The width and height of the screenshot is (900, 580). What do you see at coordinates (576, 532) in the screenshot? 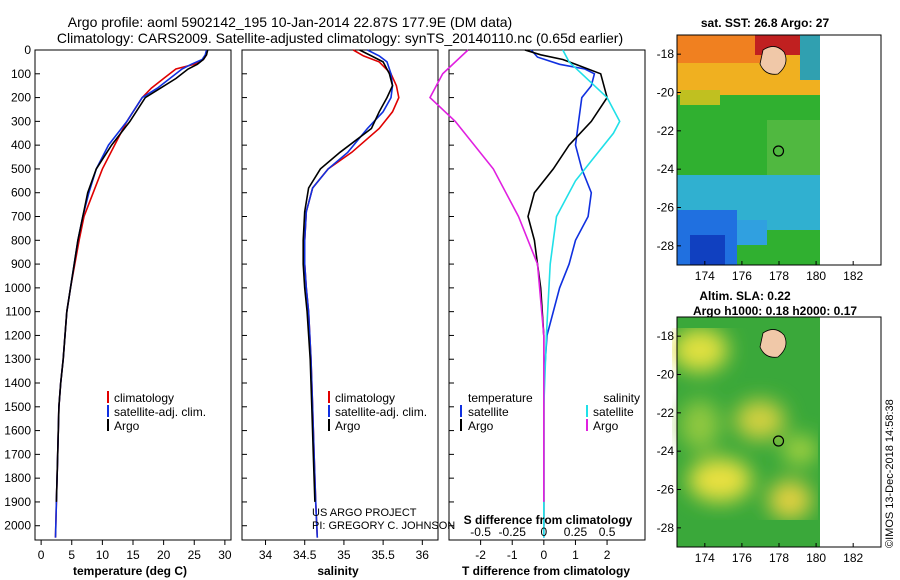
I see `x2-tick-label: 0.25` at bounding box center [576, 532].